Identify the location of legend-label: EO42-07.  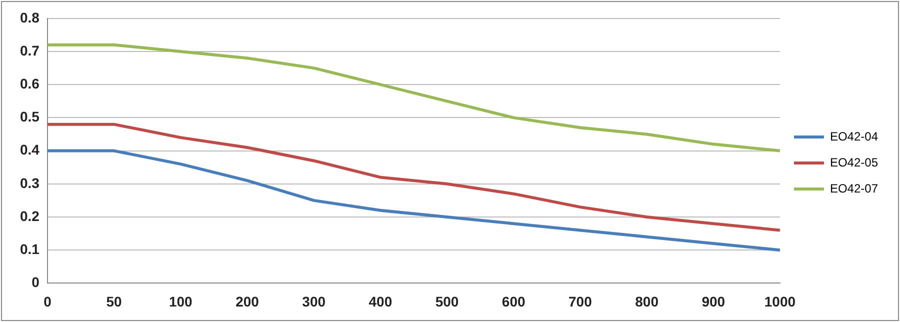
(854, 188).